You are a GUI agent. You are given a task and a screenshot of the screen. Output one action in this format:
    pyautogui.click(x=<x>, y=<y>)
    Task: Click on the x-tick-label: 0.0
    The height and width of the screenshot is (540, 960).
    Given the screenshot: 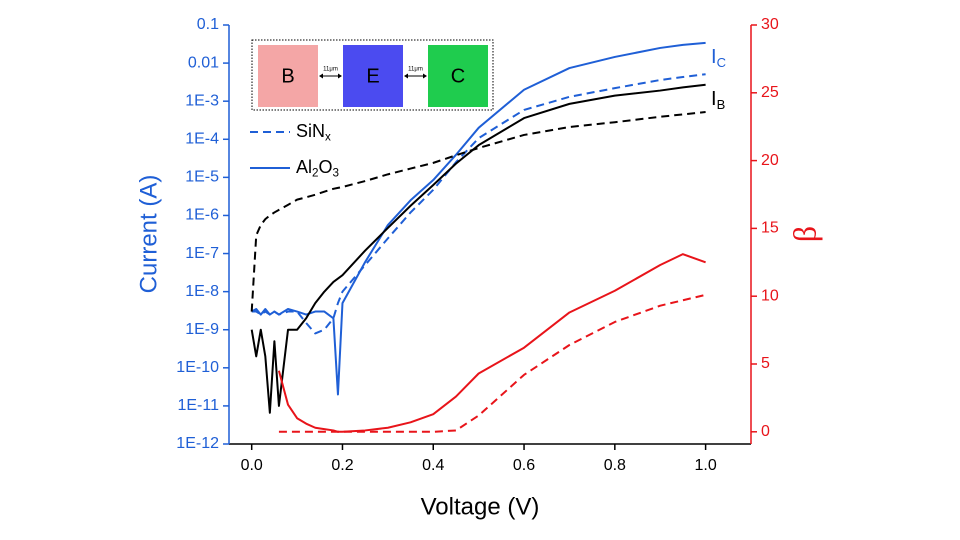 What is the action you would take?
    pyautogui.click(x=252, y=465)
    